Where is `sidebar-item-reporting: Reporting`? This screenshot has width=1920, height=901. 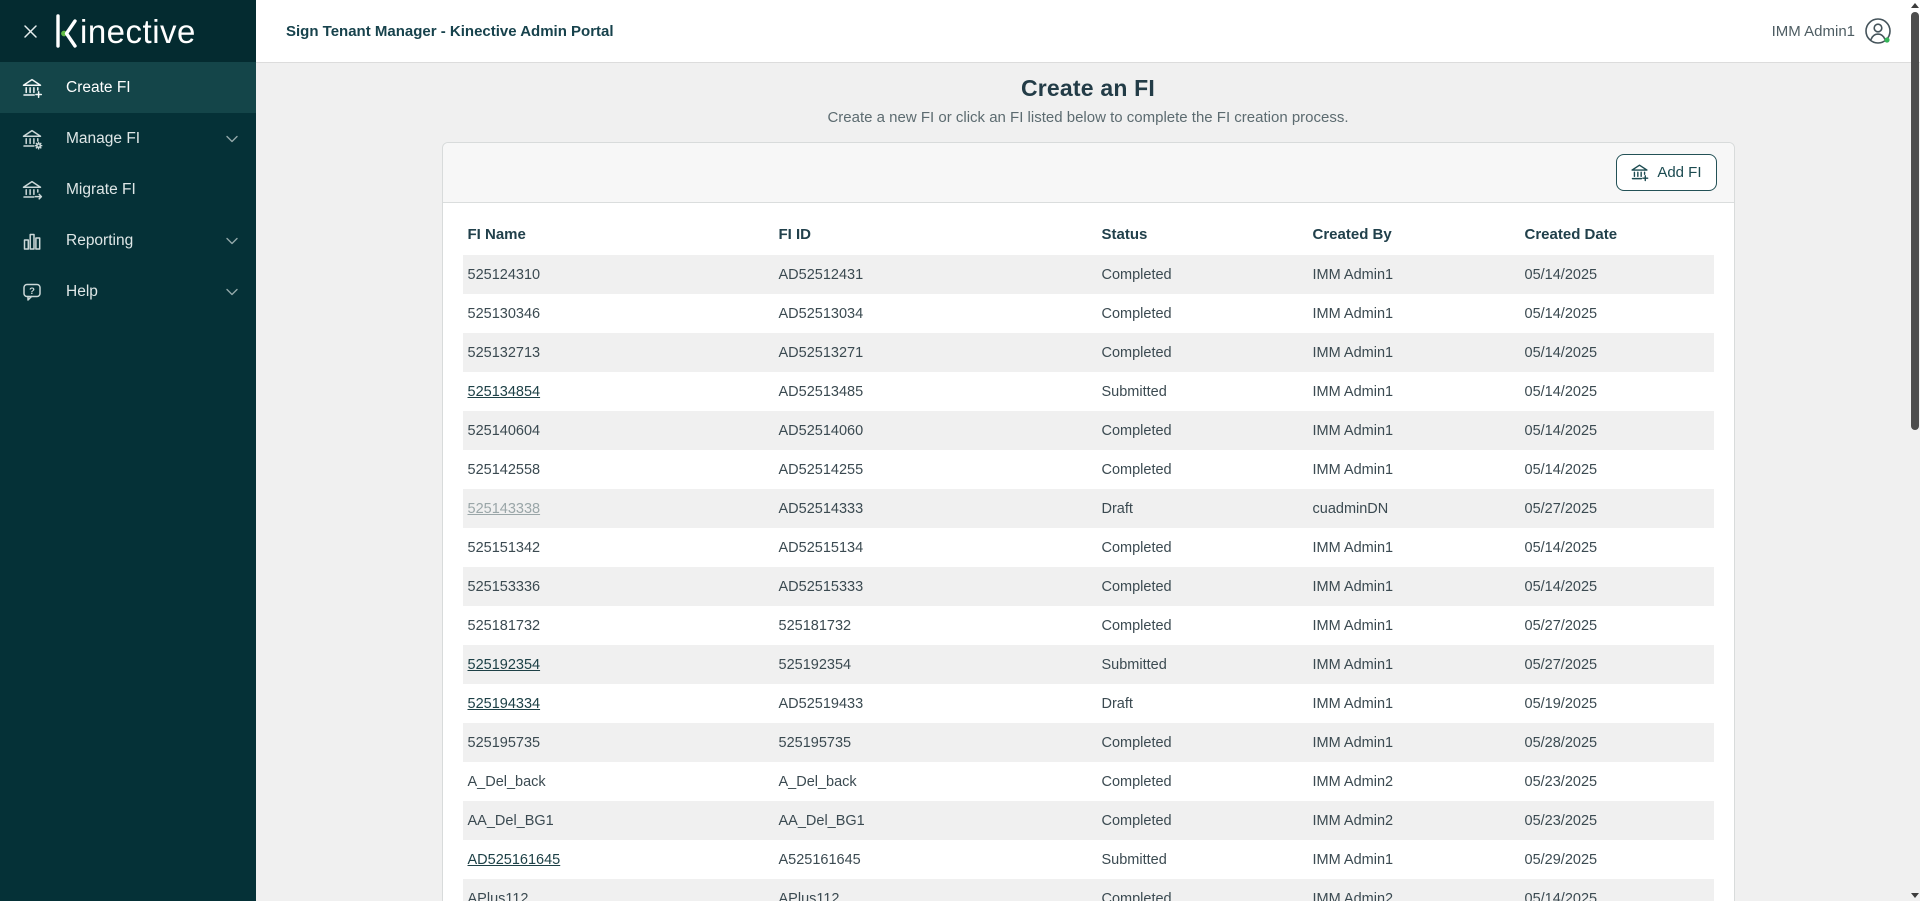
sidebar-item-reporting: Reporting is located at coordinates (128, 240).